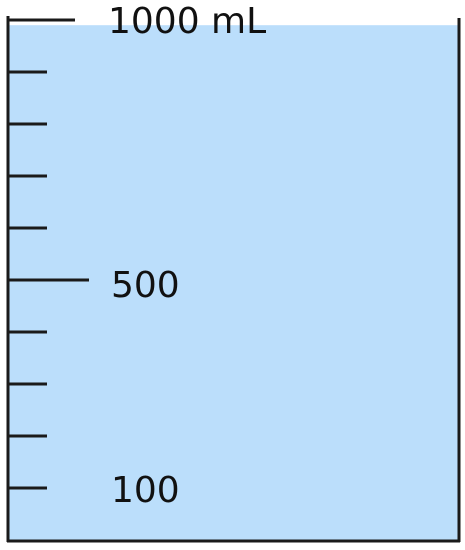 This screenshot has width=465, height=550. I want to click on label-100: 100, so click(145, 490).